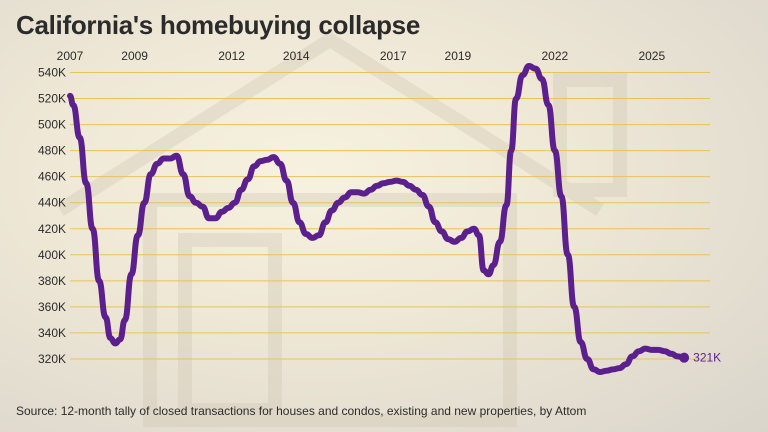 The width and height of the screenshot is (768, 432). Describe the element at coordinates (52, 203) in the screenshot. I see `y-tick-label: 440K` at that location.